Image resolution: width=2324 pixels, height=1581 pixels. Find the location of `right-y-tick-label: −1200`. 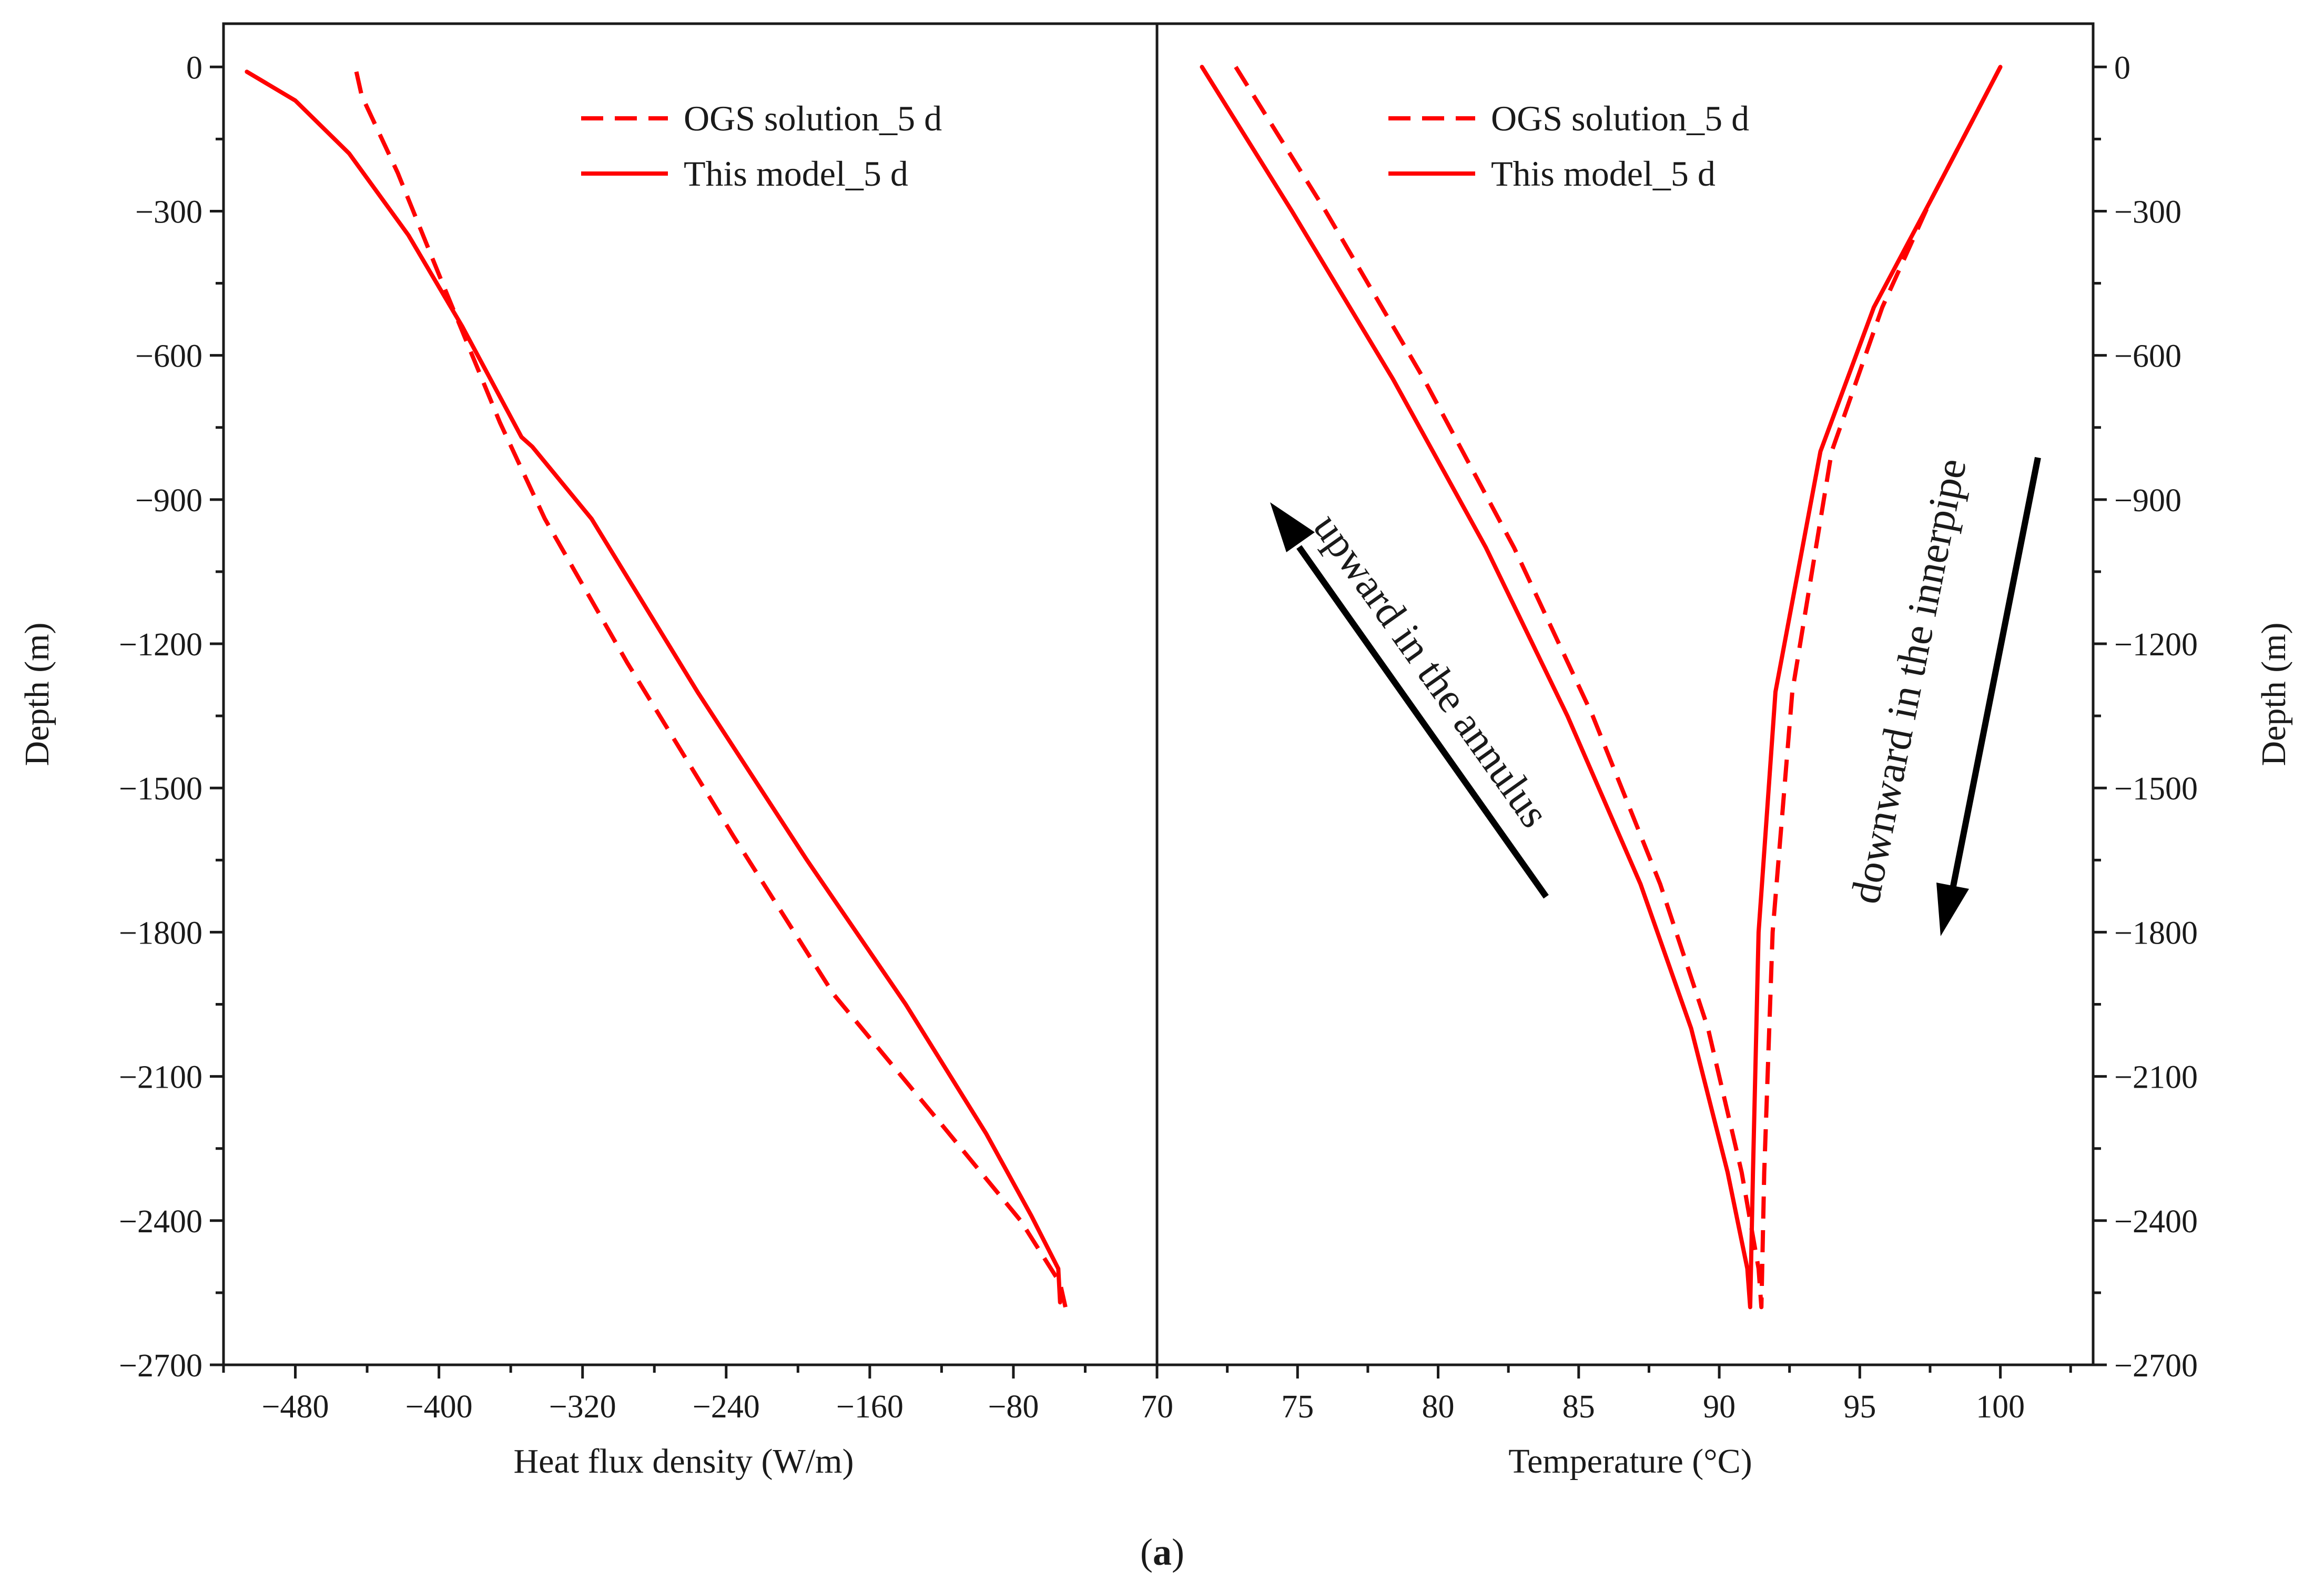

right-y-tick-label: −1200 is located at coordinates (2156, 645).